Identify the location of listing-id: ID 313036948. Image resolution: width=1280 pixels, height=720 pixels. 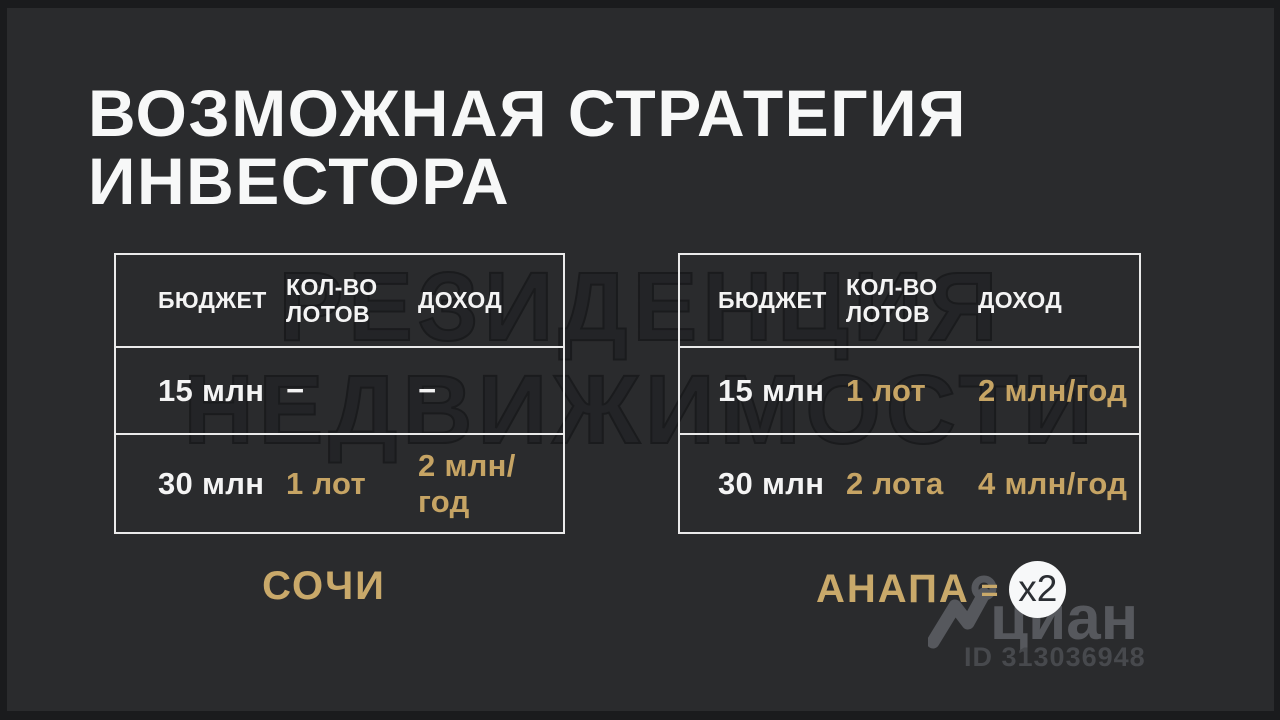
(1055, 657).